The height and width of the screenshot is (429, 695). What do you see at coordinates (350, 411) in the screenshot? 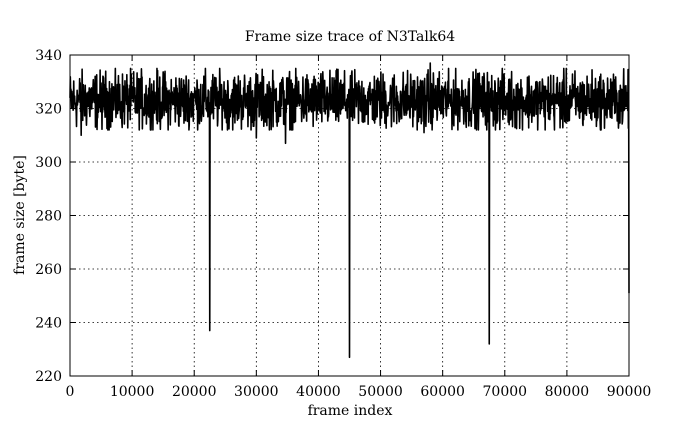
I see `x-axis-title: frame index` at bounding box center [350, 411].